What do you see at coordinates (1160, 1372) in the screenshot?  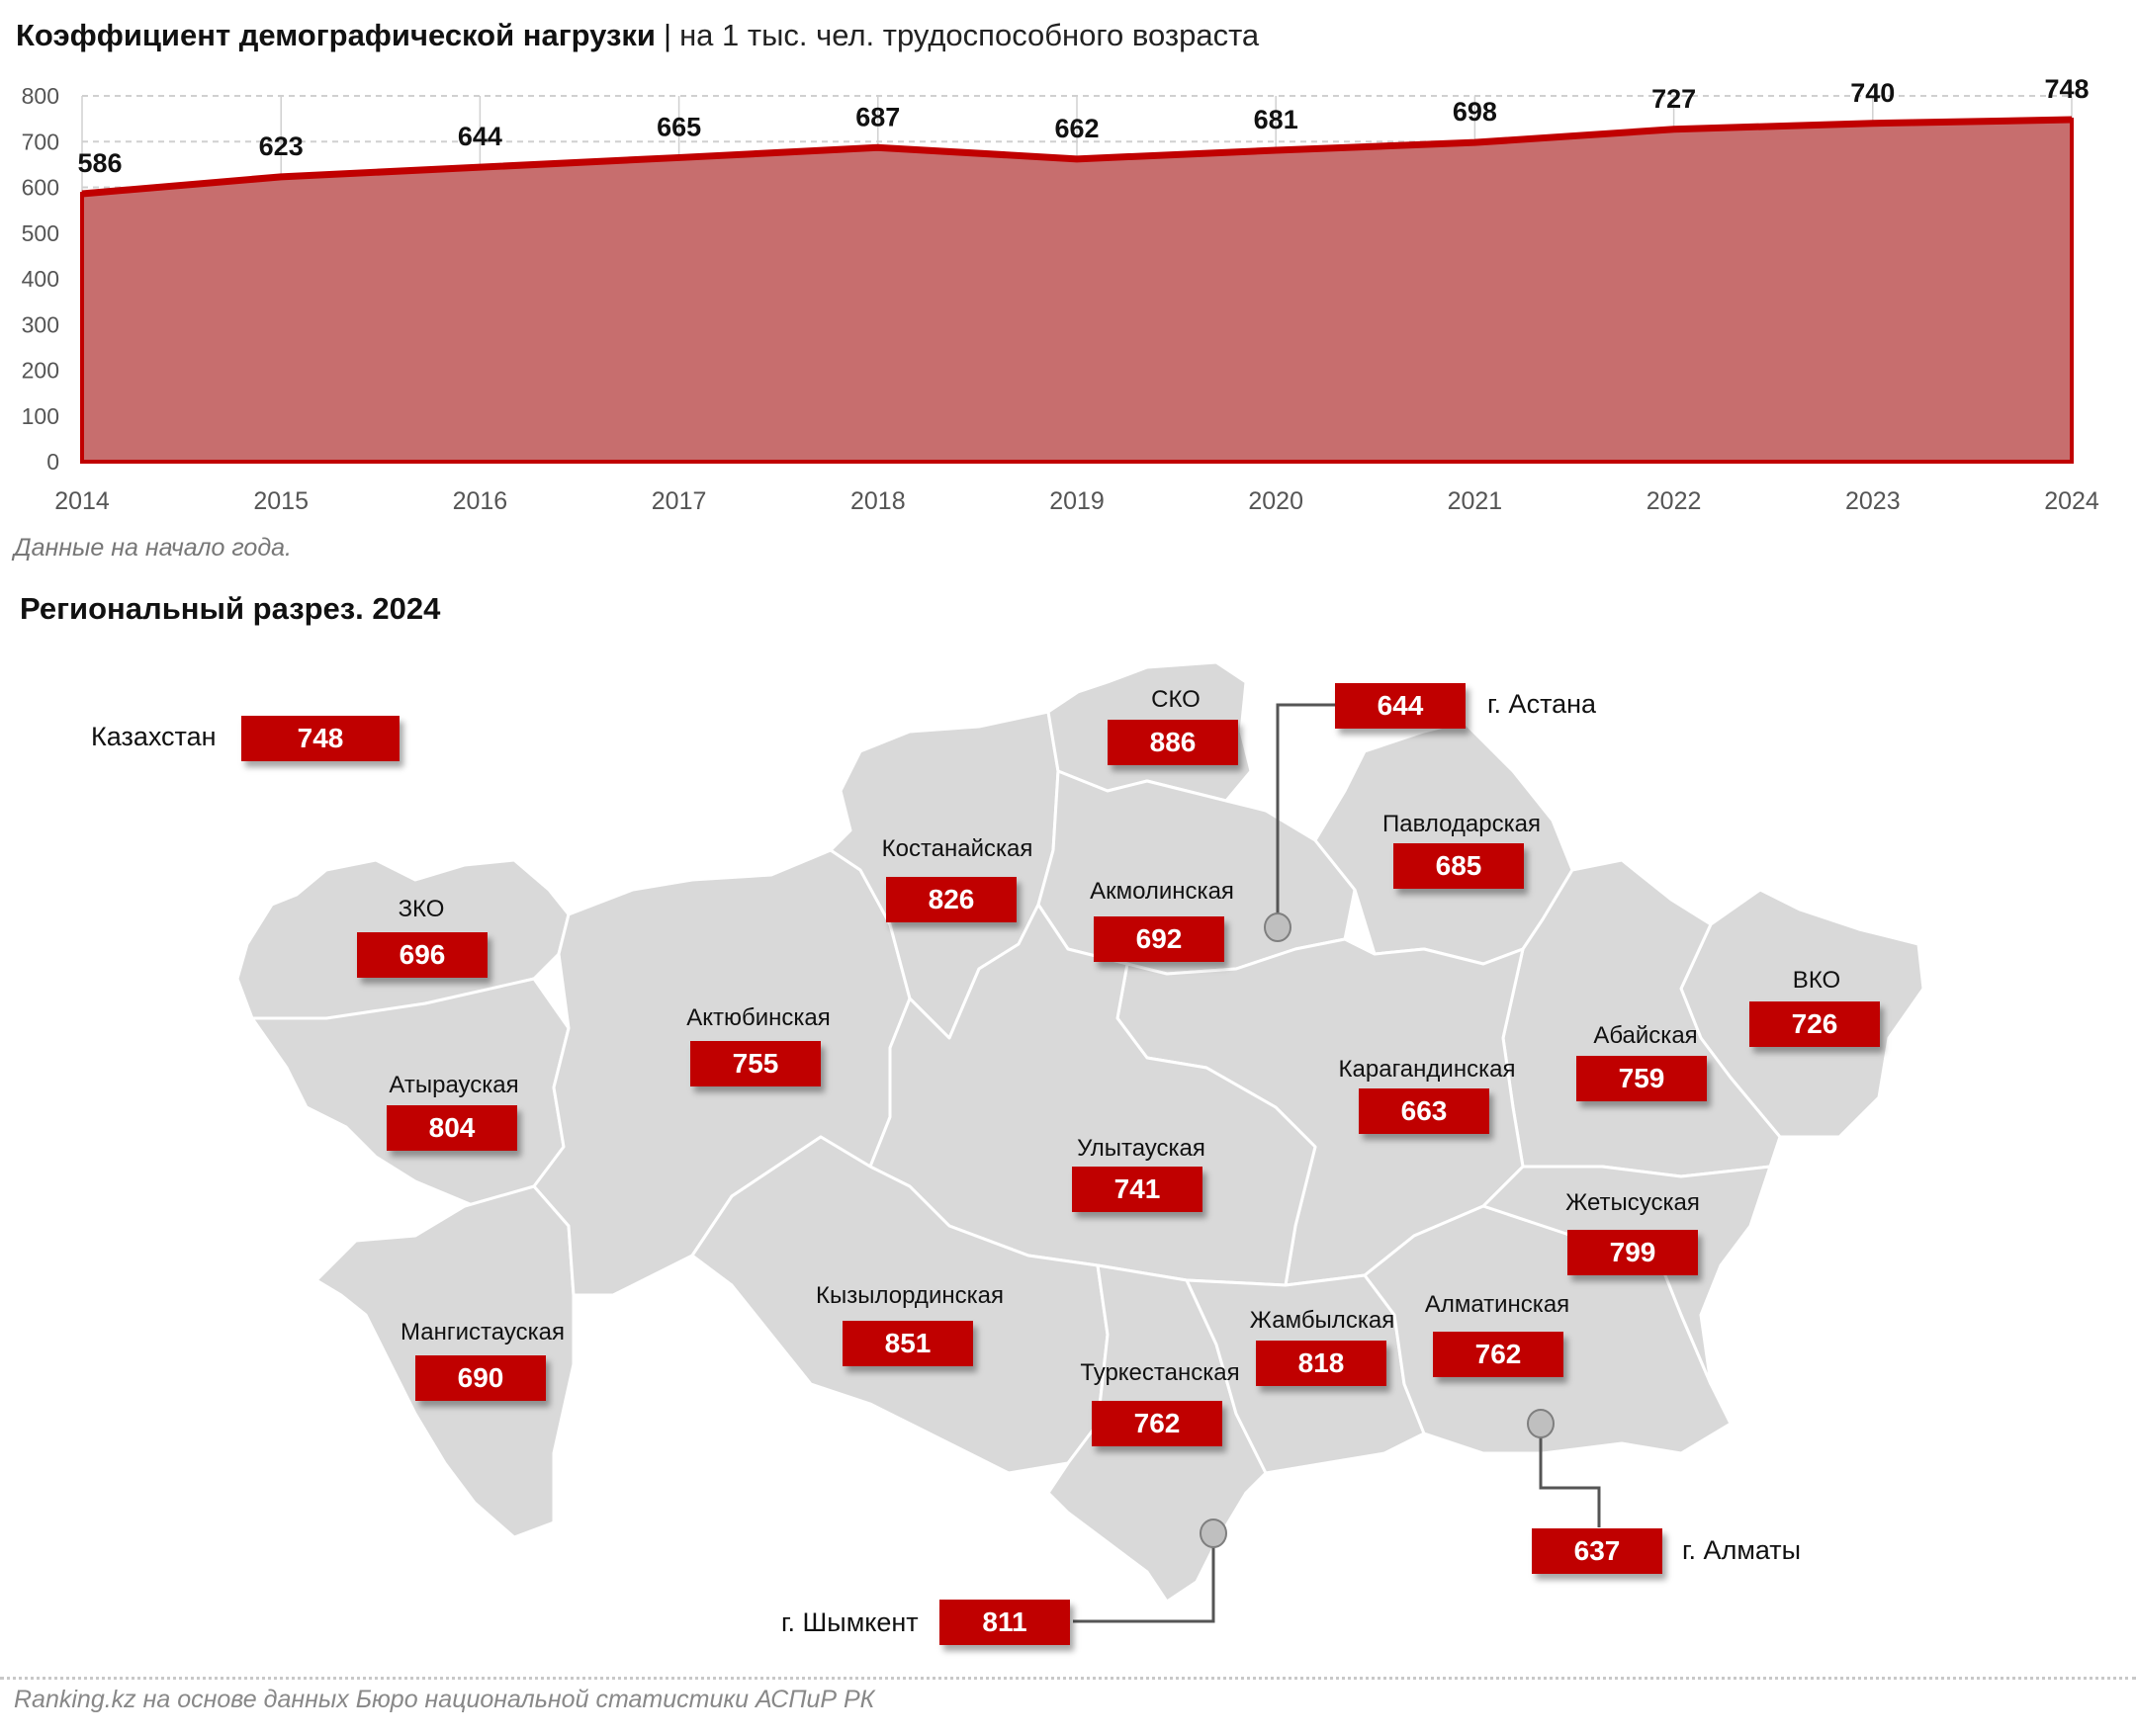 I see `region-label-turkestan: Туркестанская` at bounding box center [1160, 1372].